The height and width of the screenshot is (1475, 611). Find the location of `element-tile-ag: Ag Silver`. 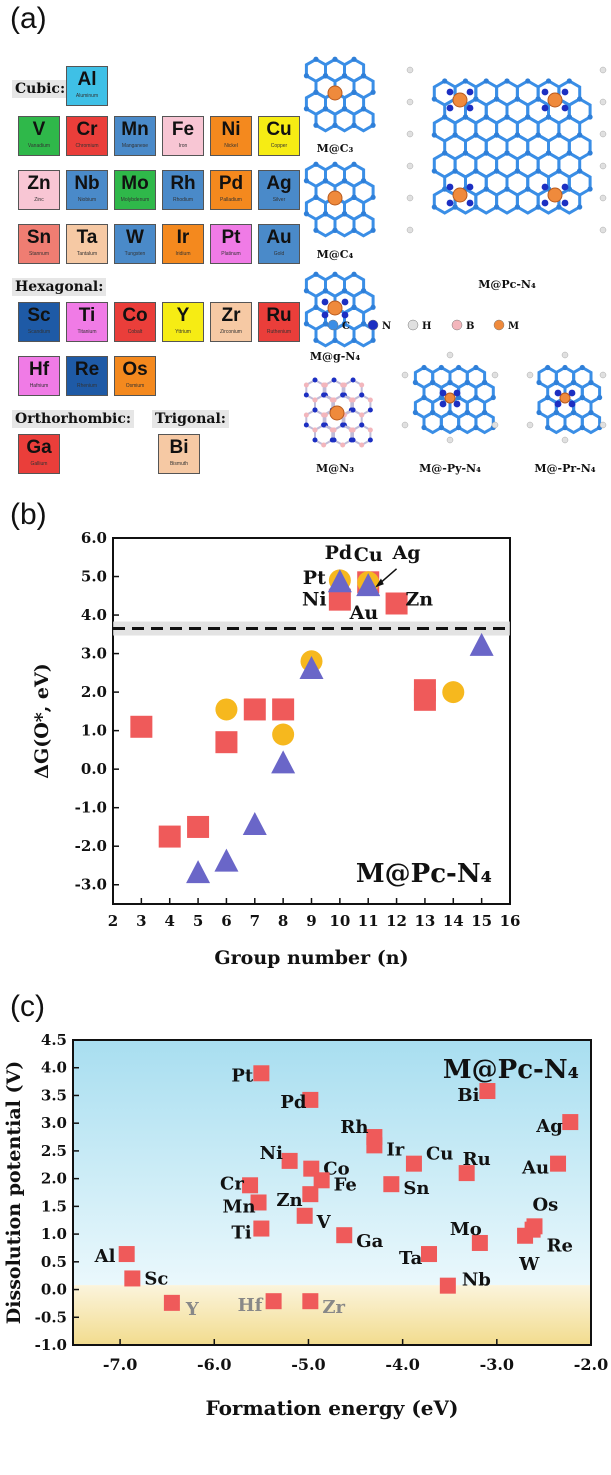

element-tile-ag: Ag Silver is located at coordinates (279, 190).